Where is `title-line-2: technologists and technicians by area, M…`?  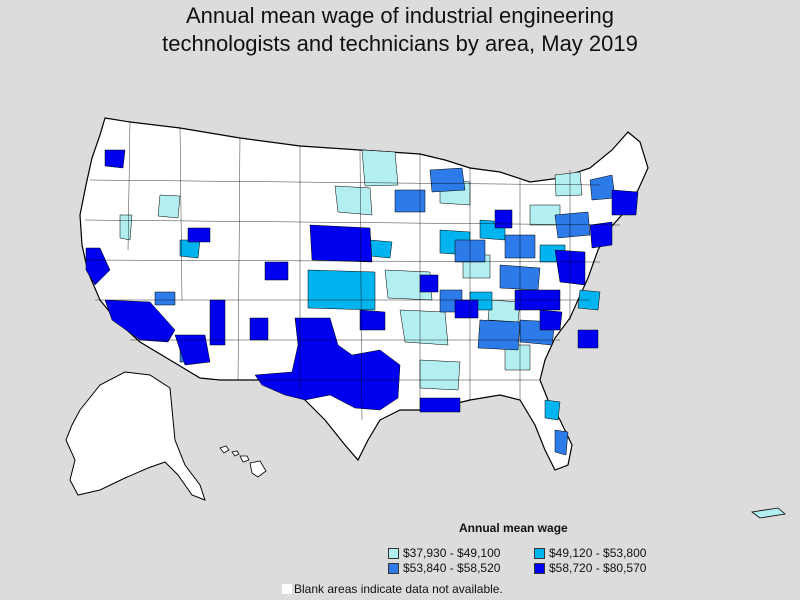
title-line-2: technologists and technicians by area, M… is located at coordinates (400, 43).